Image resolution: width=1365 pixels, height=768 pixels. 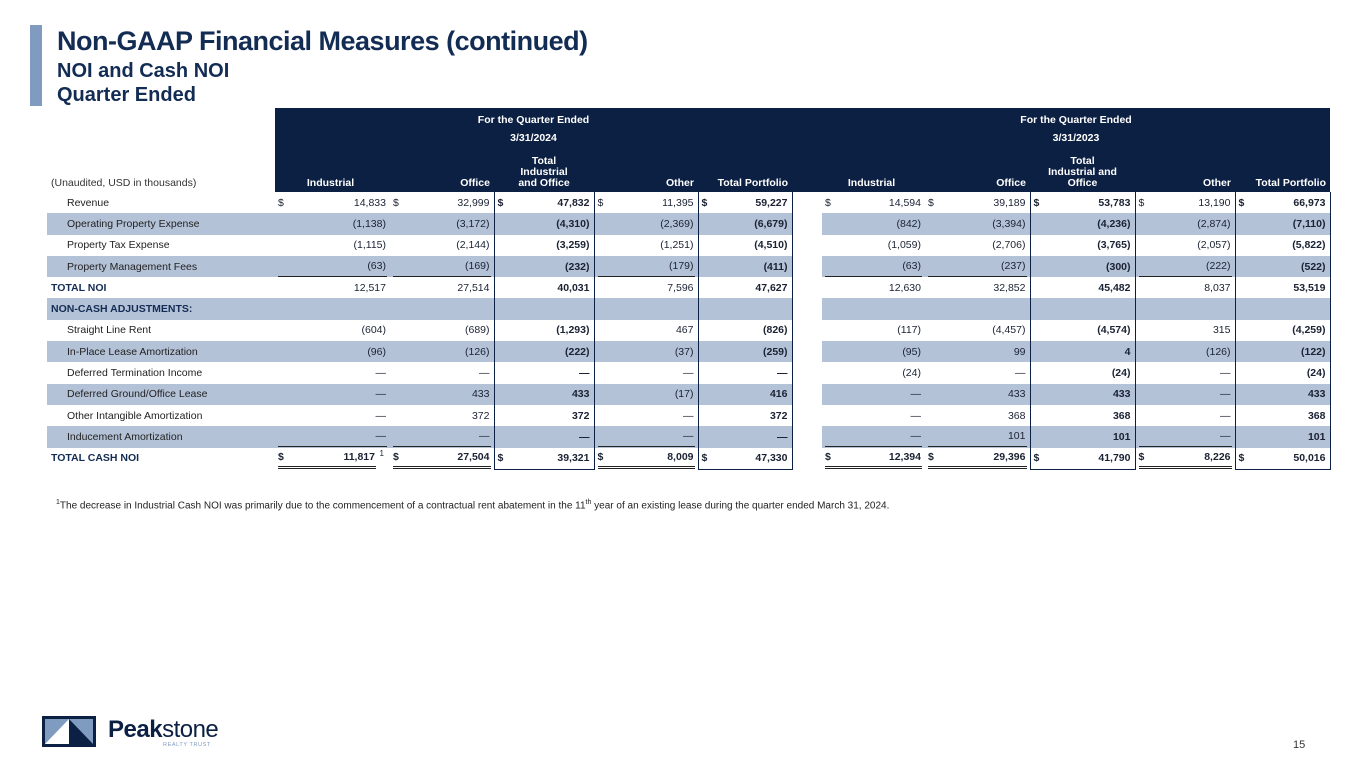 I want to click on cell-value: (4,310), so click(x=573, y=223).